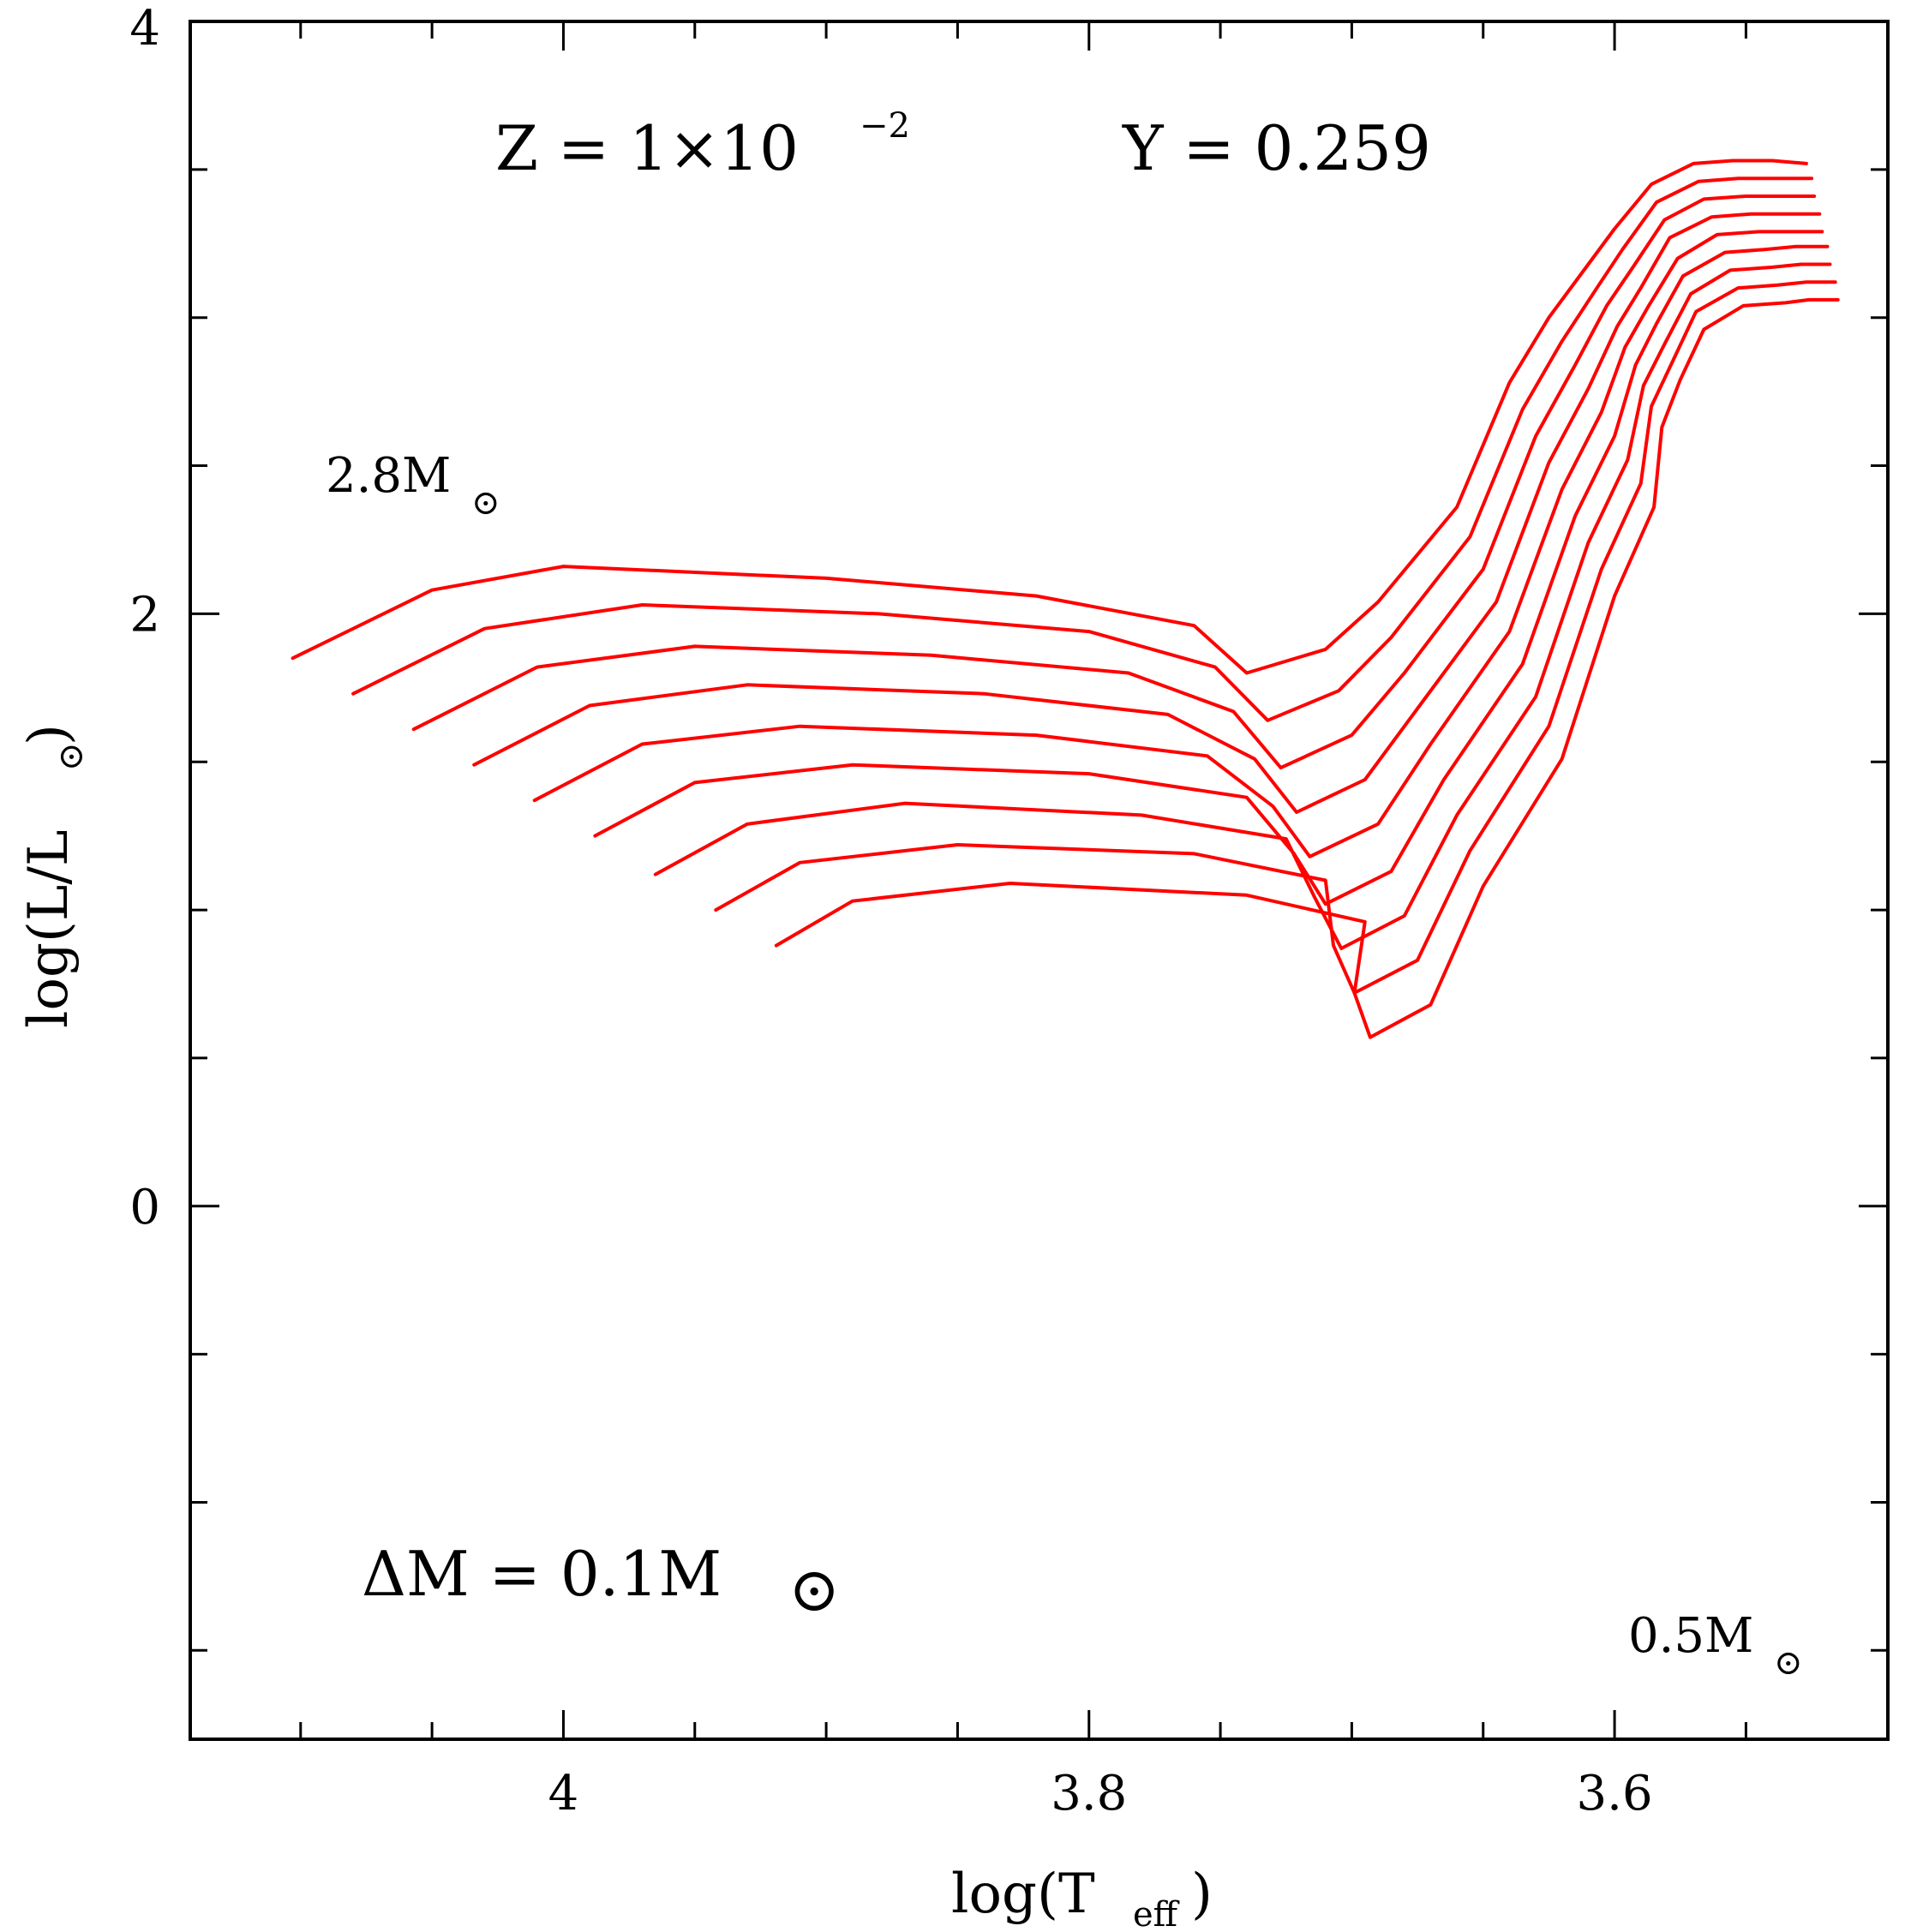  I want to click on y-tick-label: 2, so click(144, 615).